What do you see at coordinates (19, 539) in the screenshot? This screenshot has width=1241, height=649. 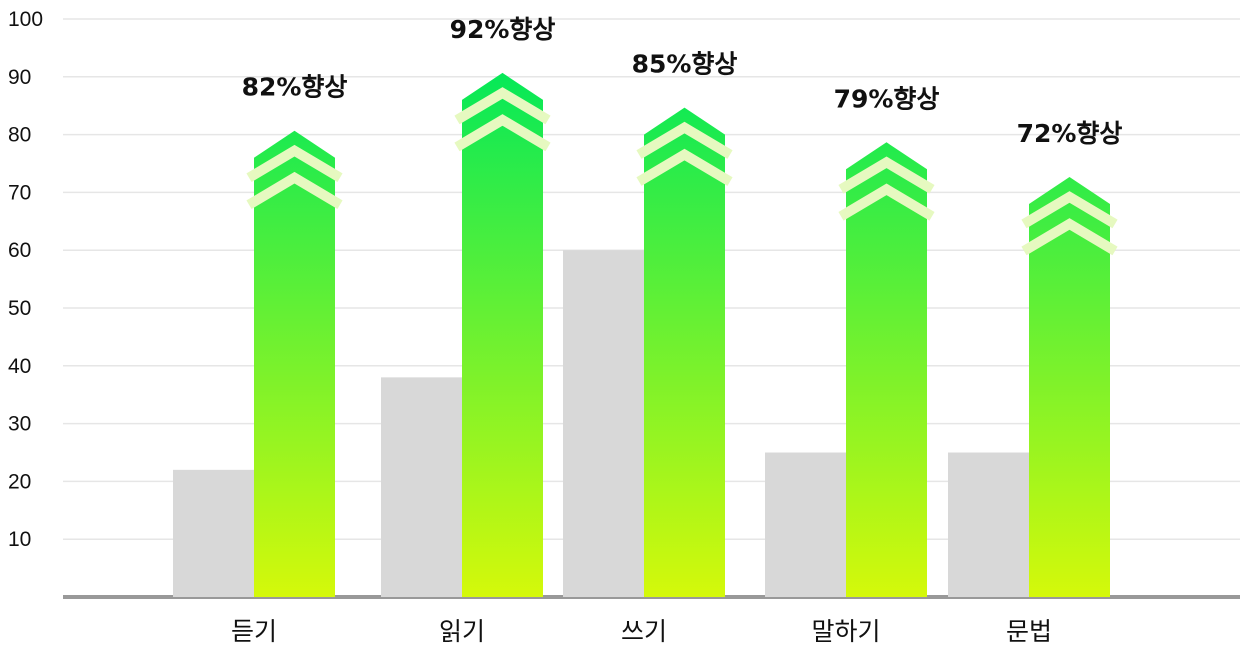 I see `y-tick-label: 10` at bounding box center [19, 539].